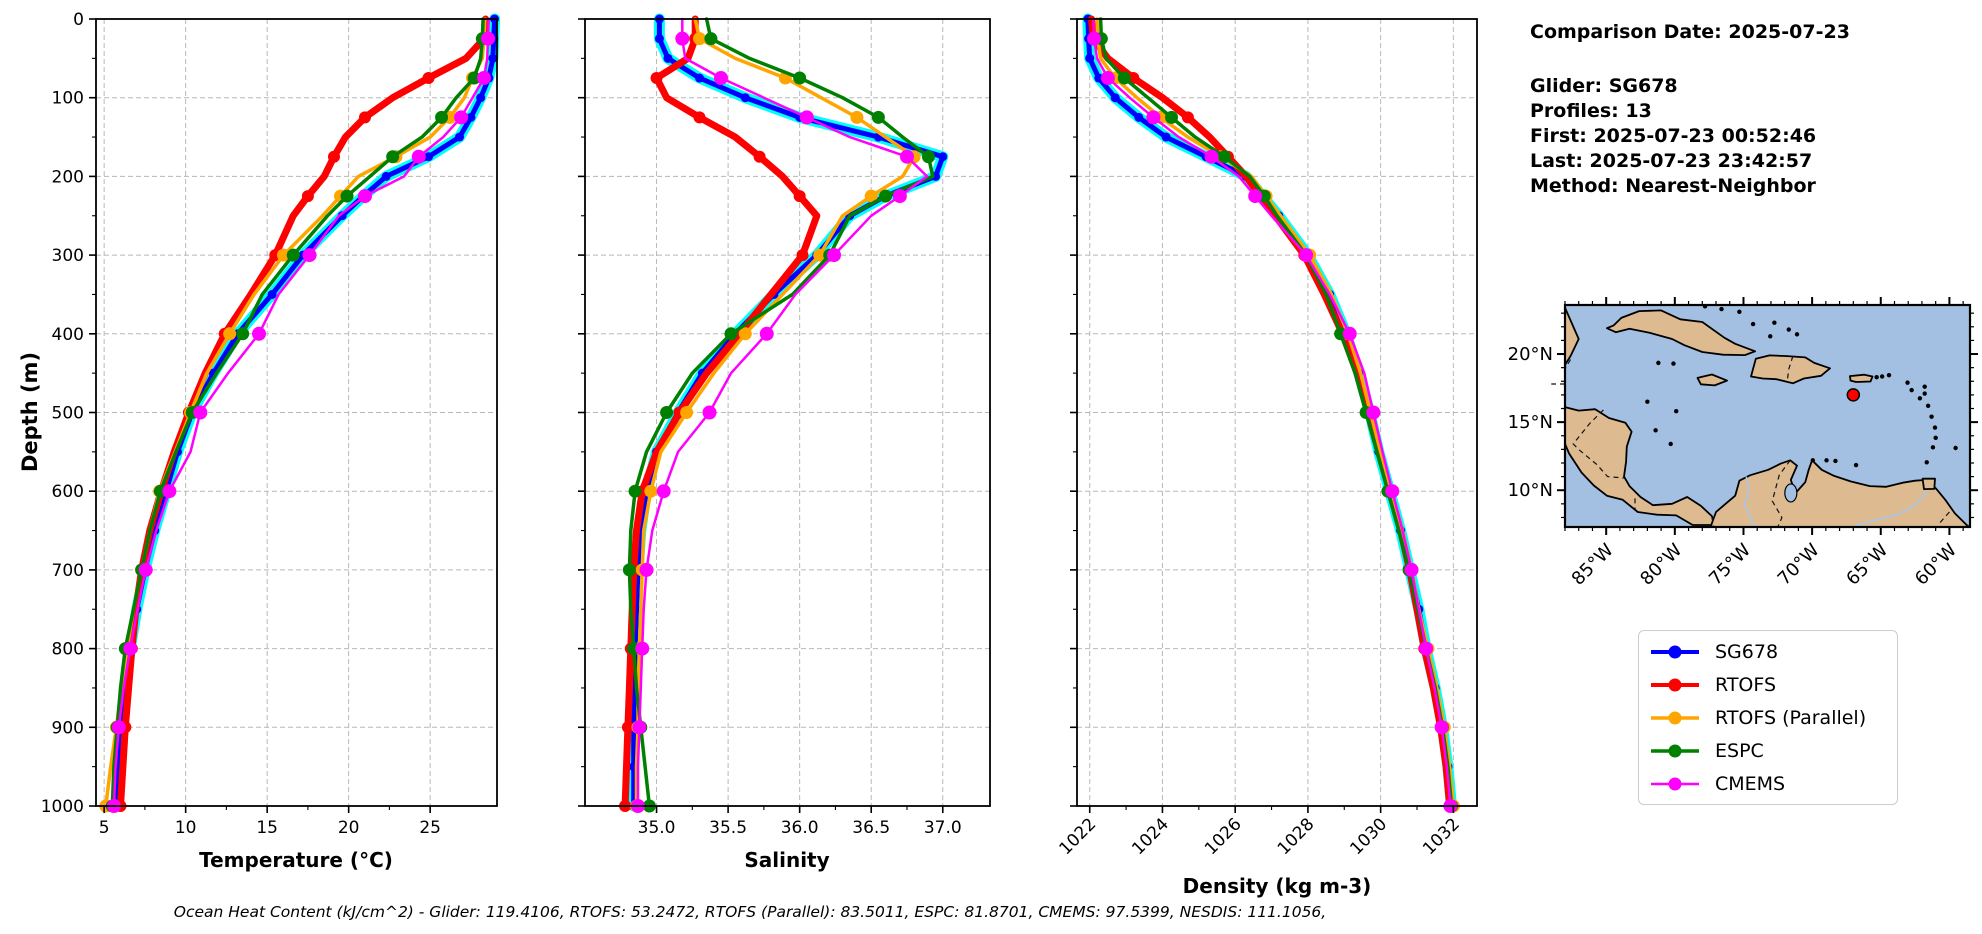 This screenshot has width=1982, height=934. Describe the element at coordinates (1675, 717) in the screenshot. I see `legend-line-rtofs-parallel` at that location.